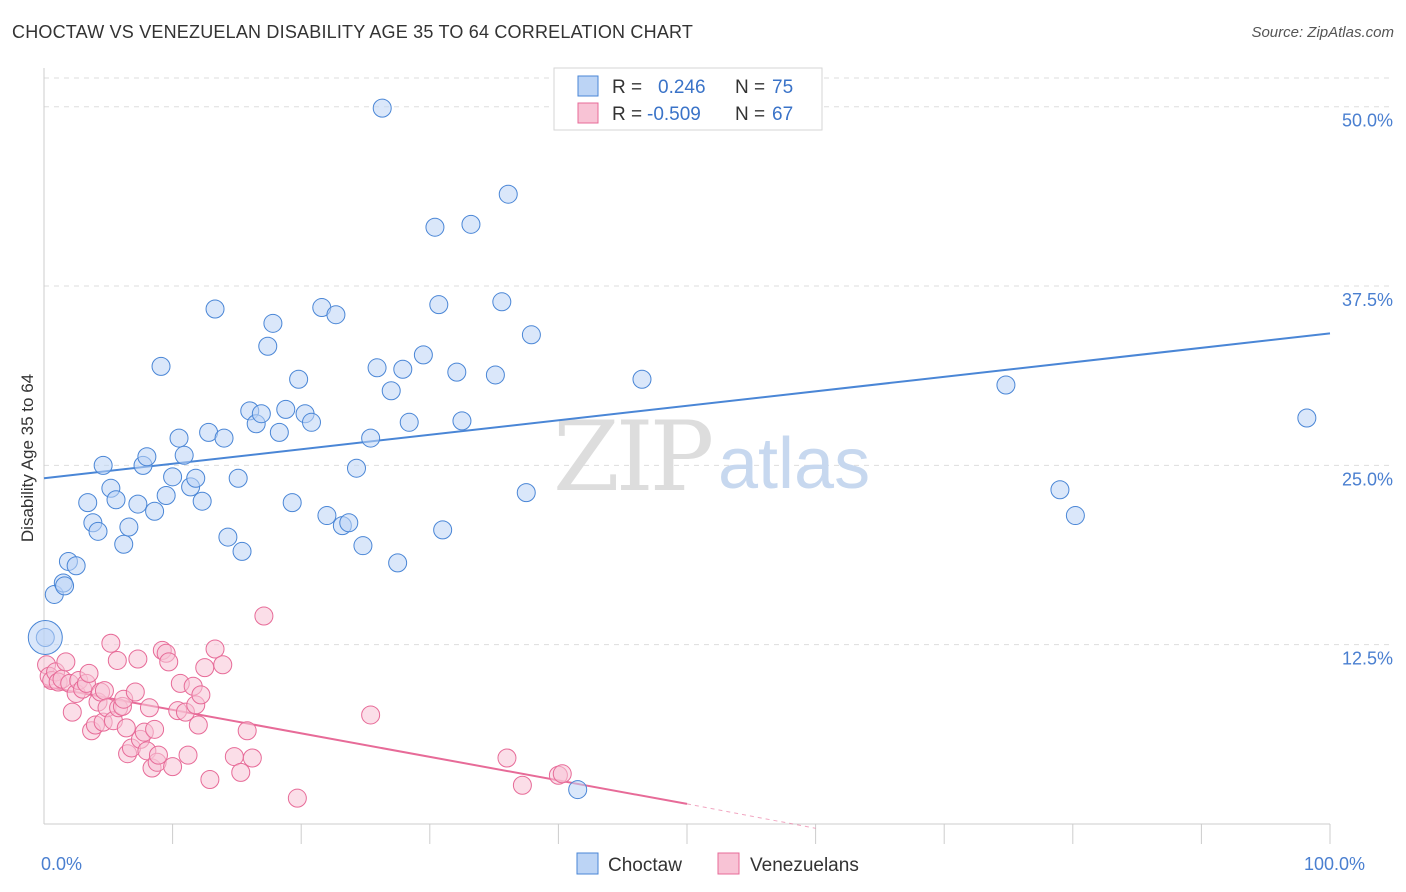 The height and width of the screenshot is (892, 1406). I want to click on y-tick-label-1: 25.0%, so click(1367, 479).